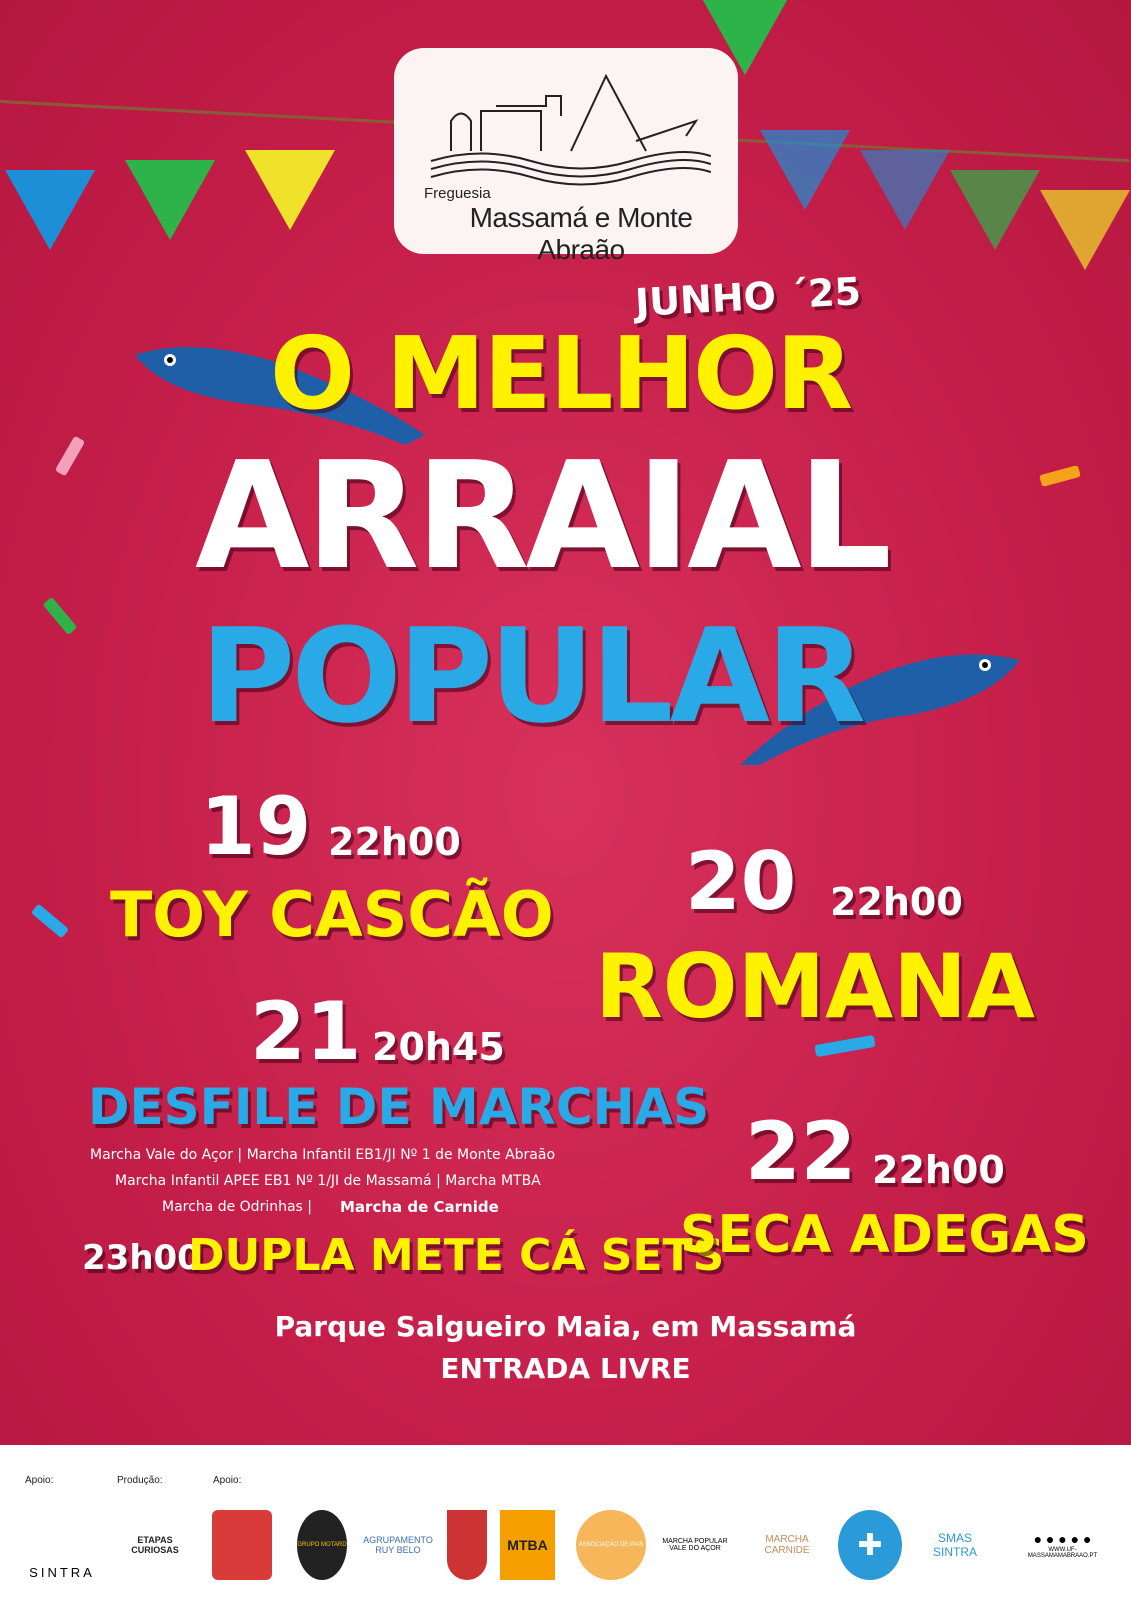 This screenshot has height=1600, width=1131. I want to click on title-line-3: POPULAR, so click(533, 676).